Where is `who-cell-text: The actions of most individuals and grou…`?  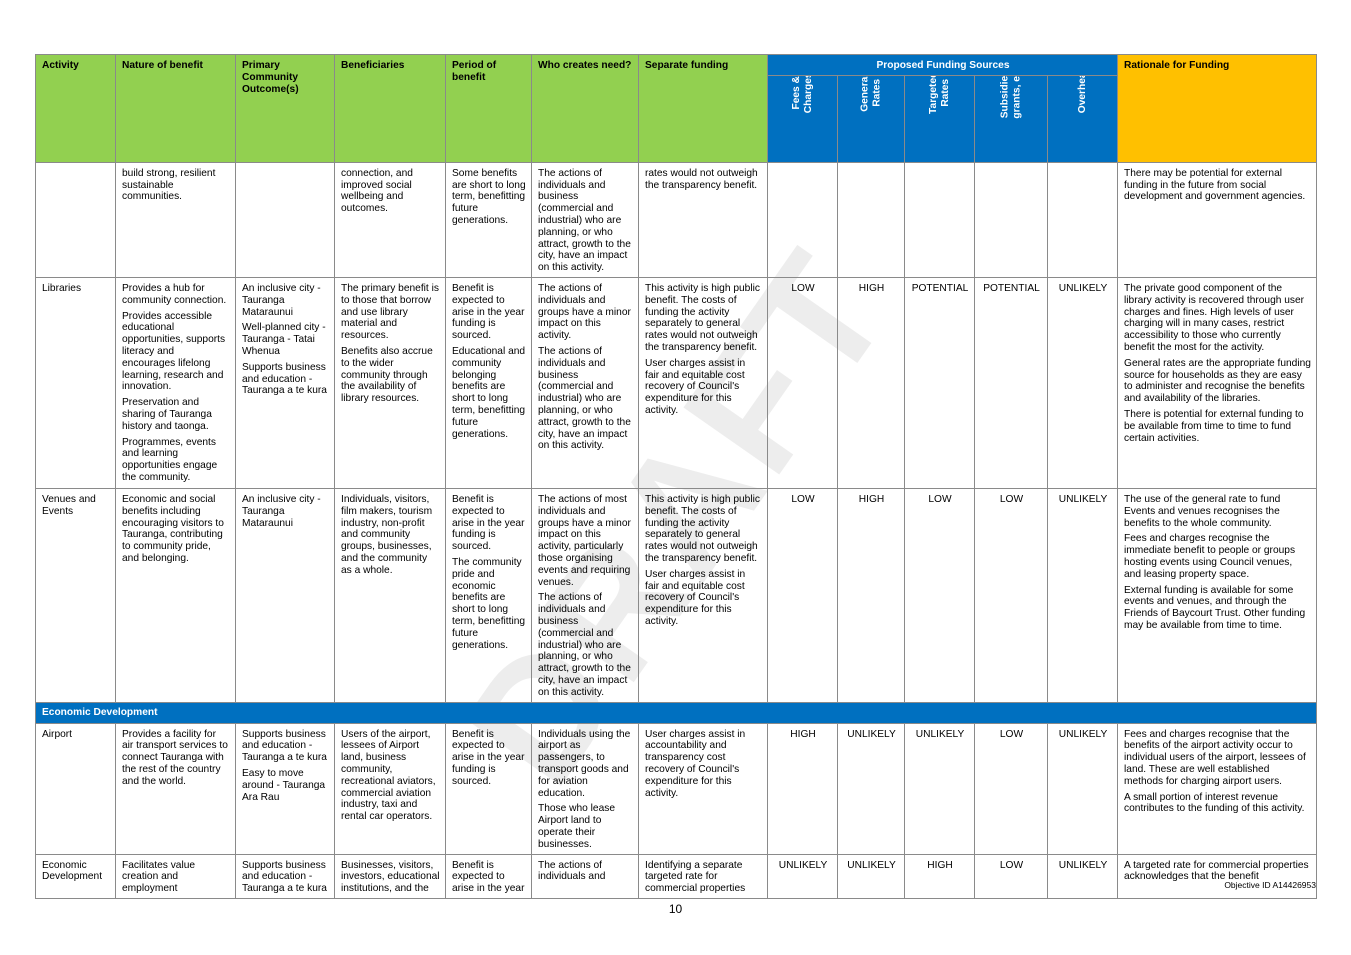 who-cell-text: The actions of most individuals and grou… is located at coordinates (584, 540).